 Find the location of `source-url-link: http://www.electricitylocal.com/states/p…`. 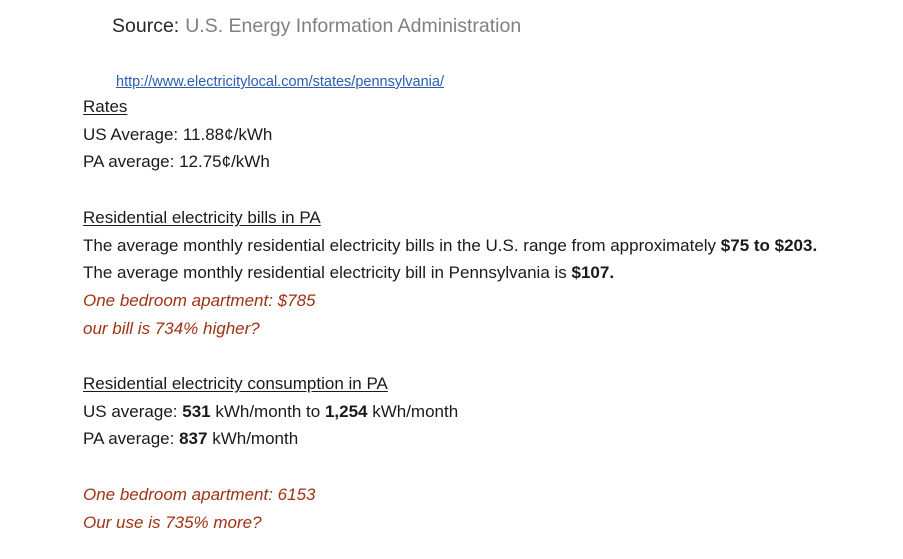

source-url-link: http://www.electricitylocal.com/states/p… is located at coordinates (280, 82).